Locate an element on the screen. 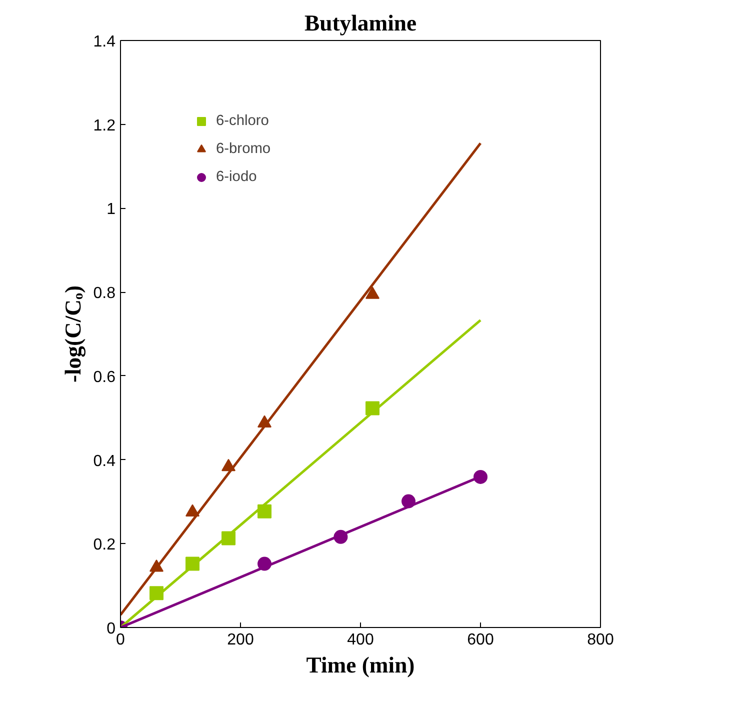 This screenshot has height=706, width=744. x-tick-label: 200 is located at coordinates (240, 640).